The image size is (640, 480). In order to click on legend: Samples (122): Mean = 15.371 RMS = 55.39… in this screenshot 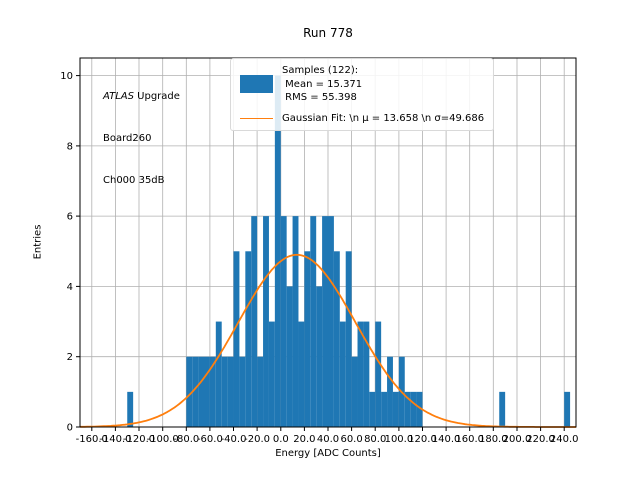, I will do `click(362, 94)`.